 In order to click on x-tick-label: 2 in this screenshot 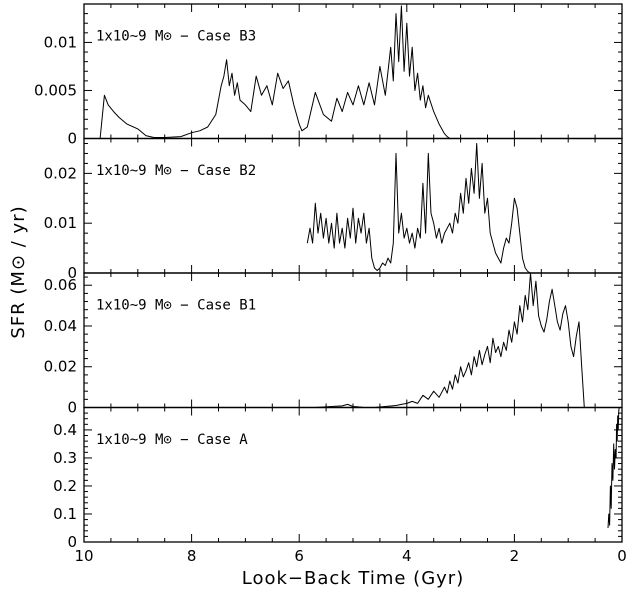, I will do `click(515, 556)`.